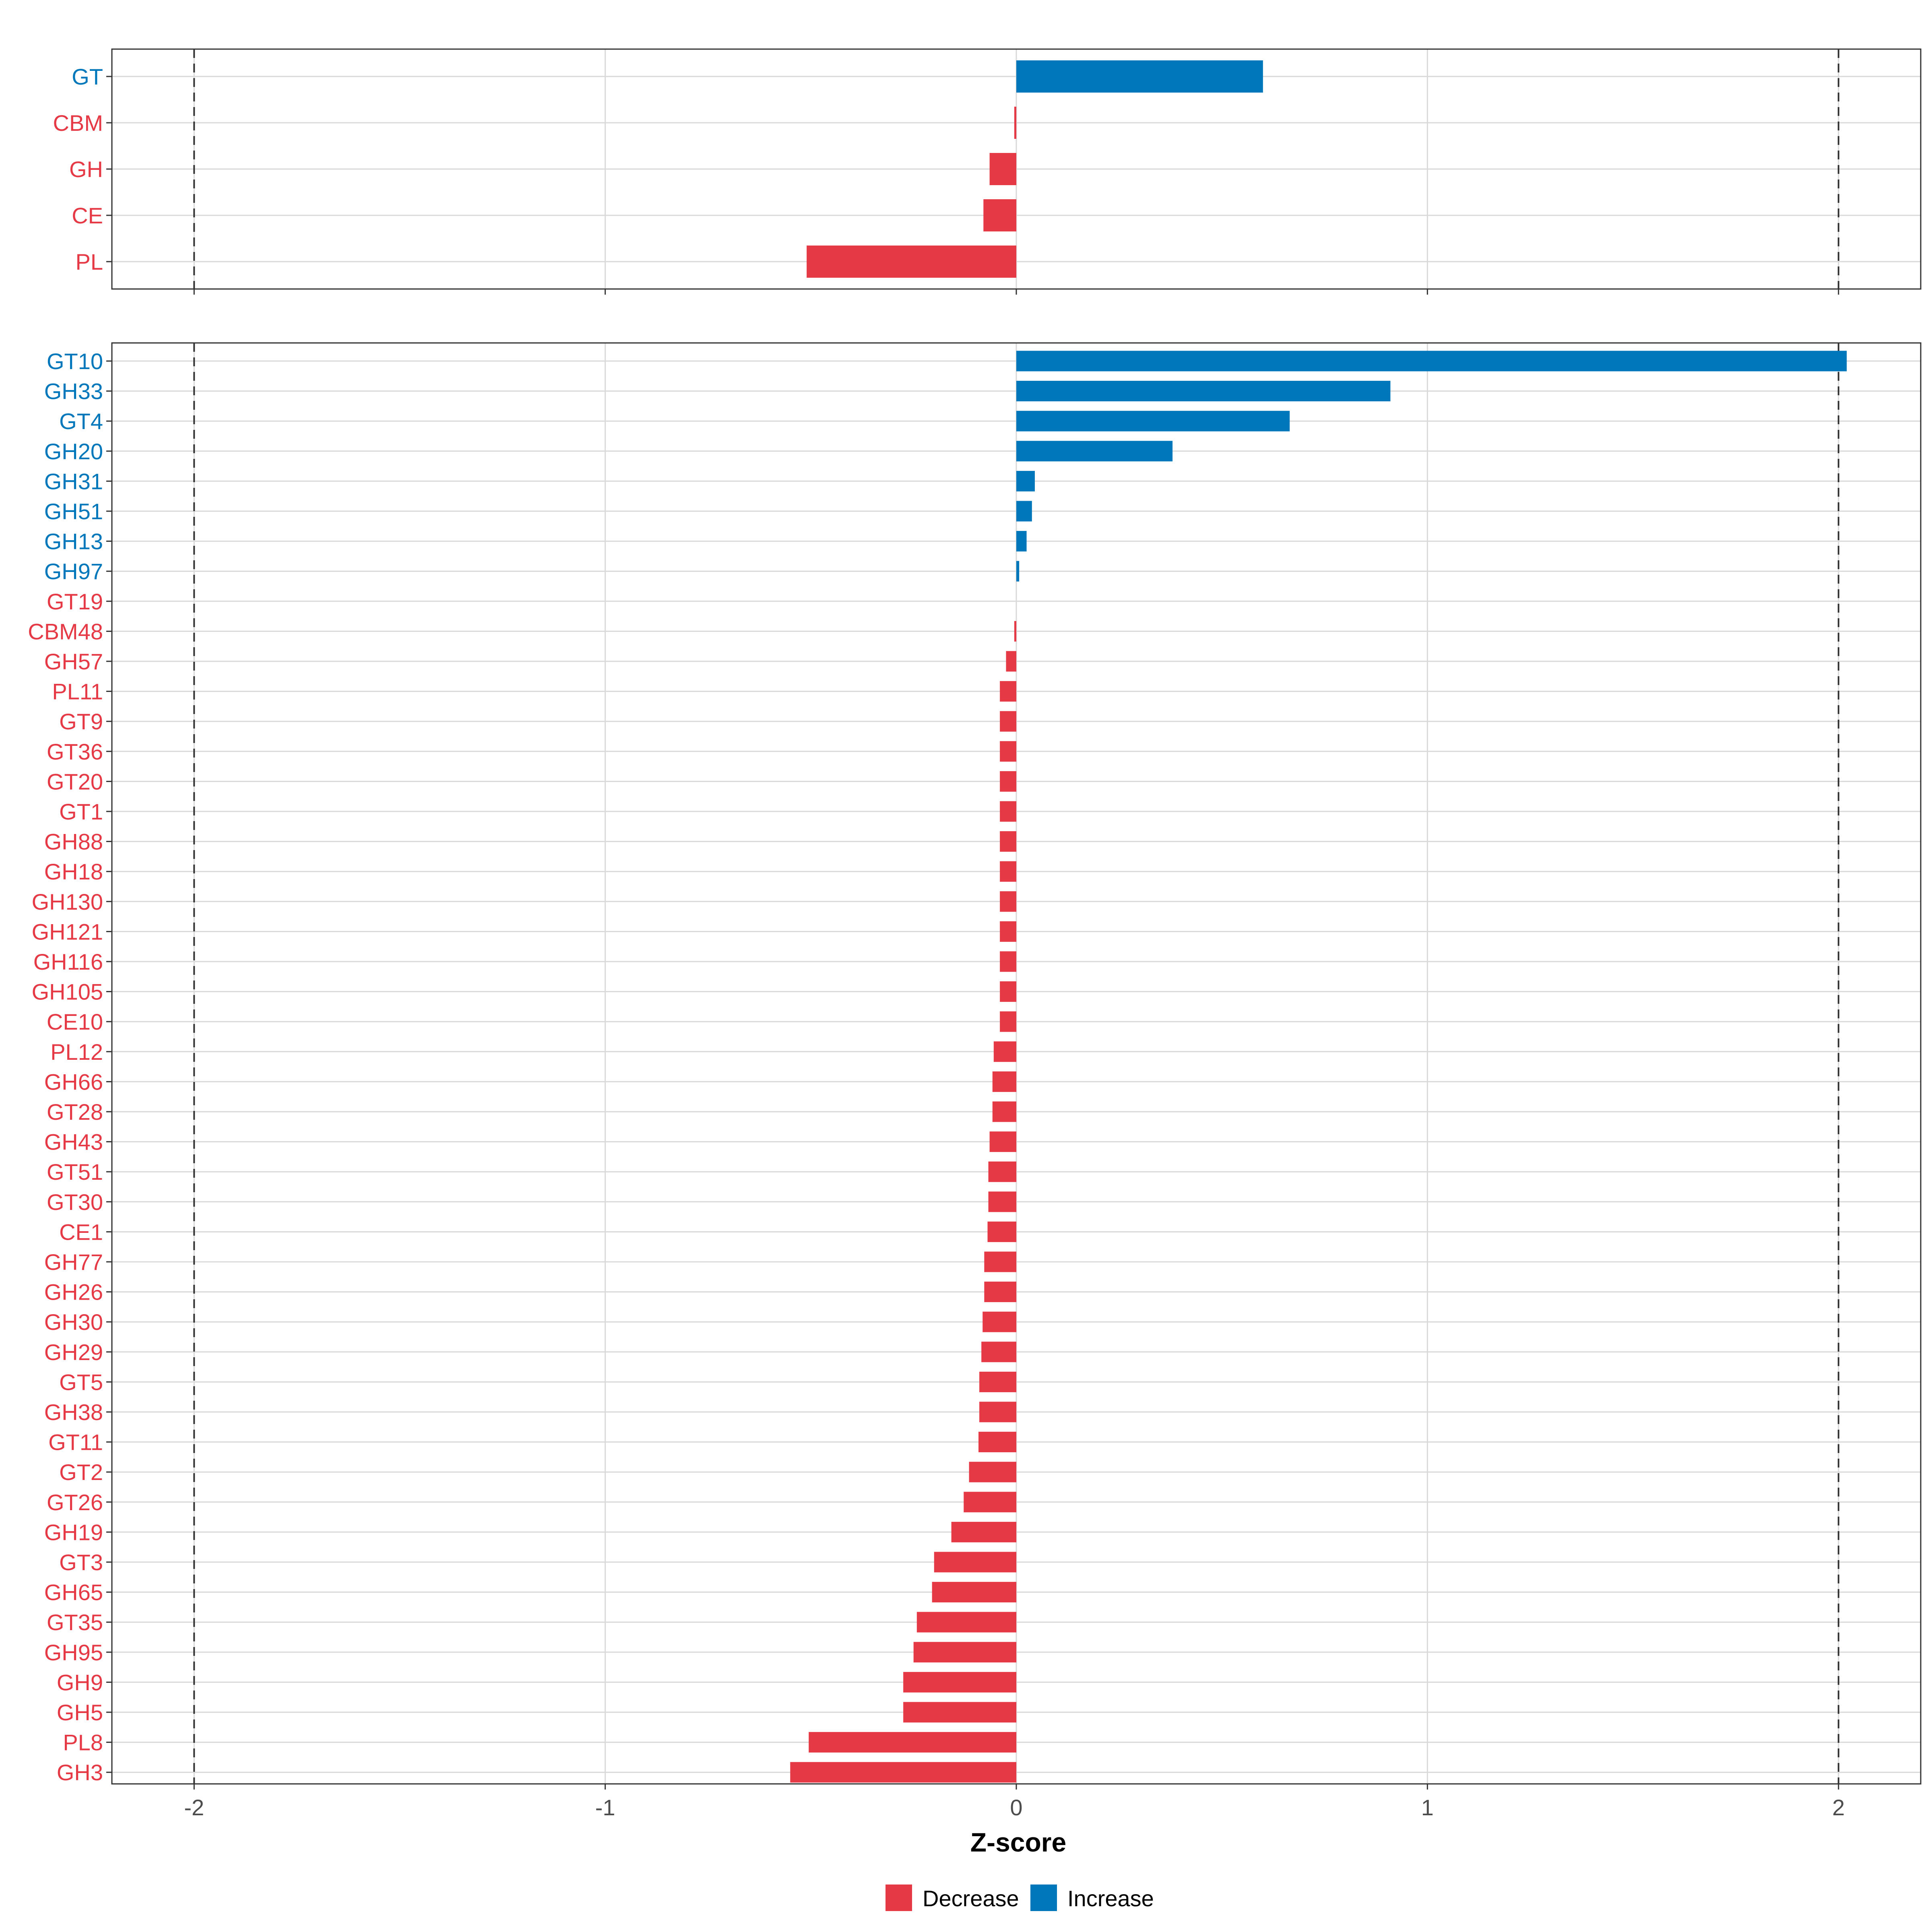 This screenshot has width=1932, height=1932. What do you see at coordinates (1139, 76) in the screenshot?
I see `bar-gt` at bounding box center [1139, 76].